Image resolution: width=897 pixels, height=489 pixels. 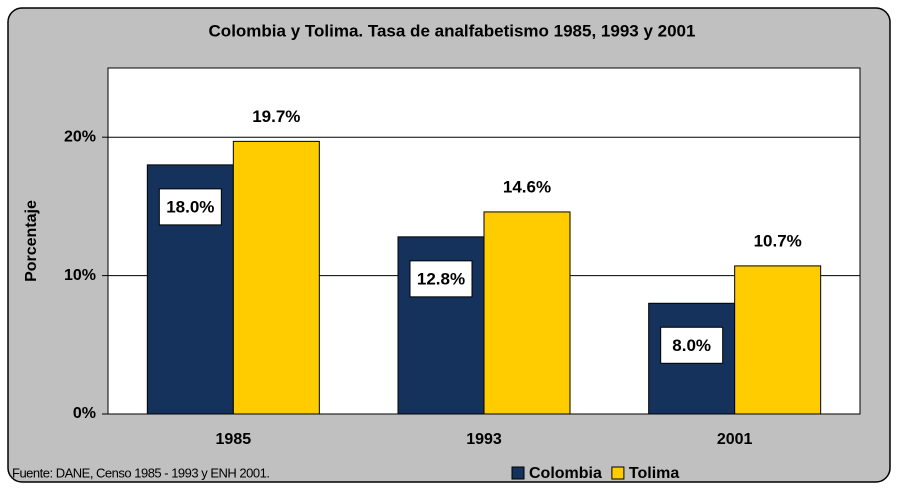 I want to click on data-label: 12.8%, so click(x=441, y=278).